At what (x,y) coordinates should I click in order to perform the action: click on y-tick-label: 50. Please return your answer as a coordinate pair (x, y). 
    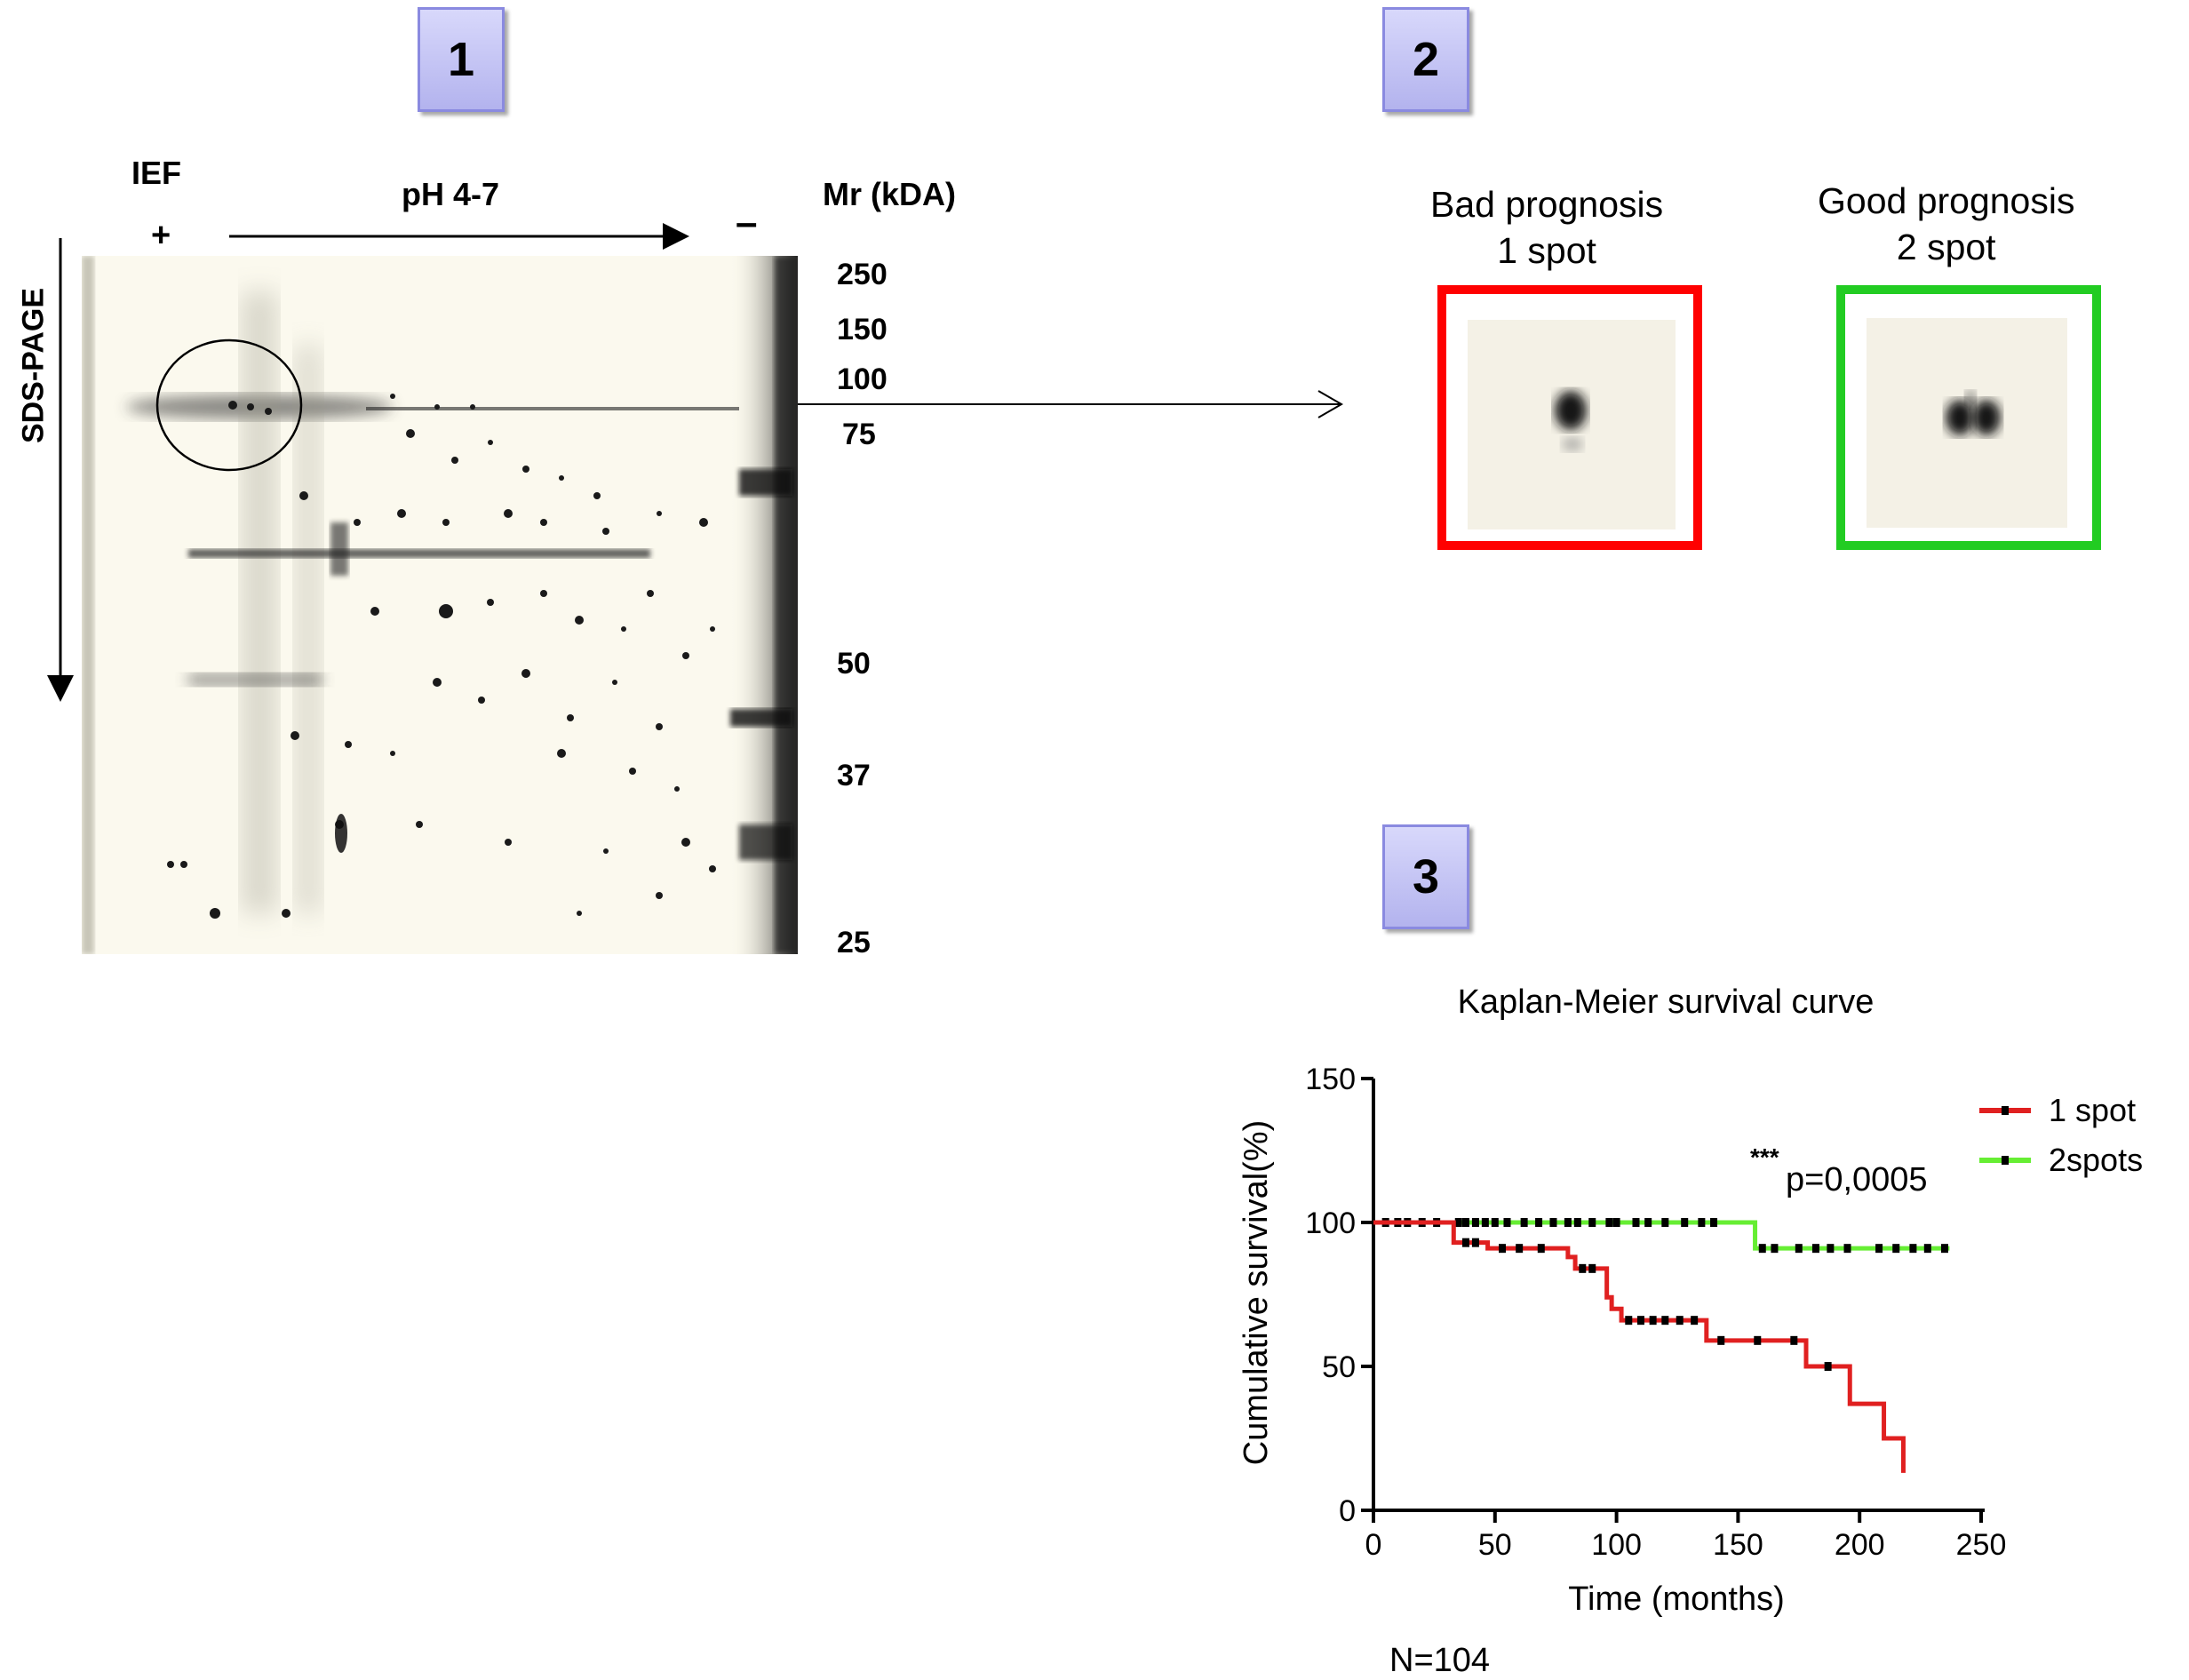
    Looking at the image, I should click on (1339, 1367).